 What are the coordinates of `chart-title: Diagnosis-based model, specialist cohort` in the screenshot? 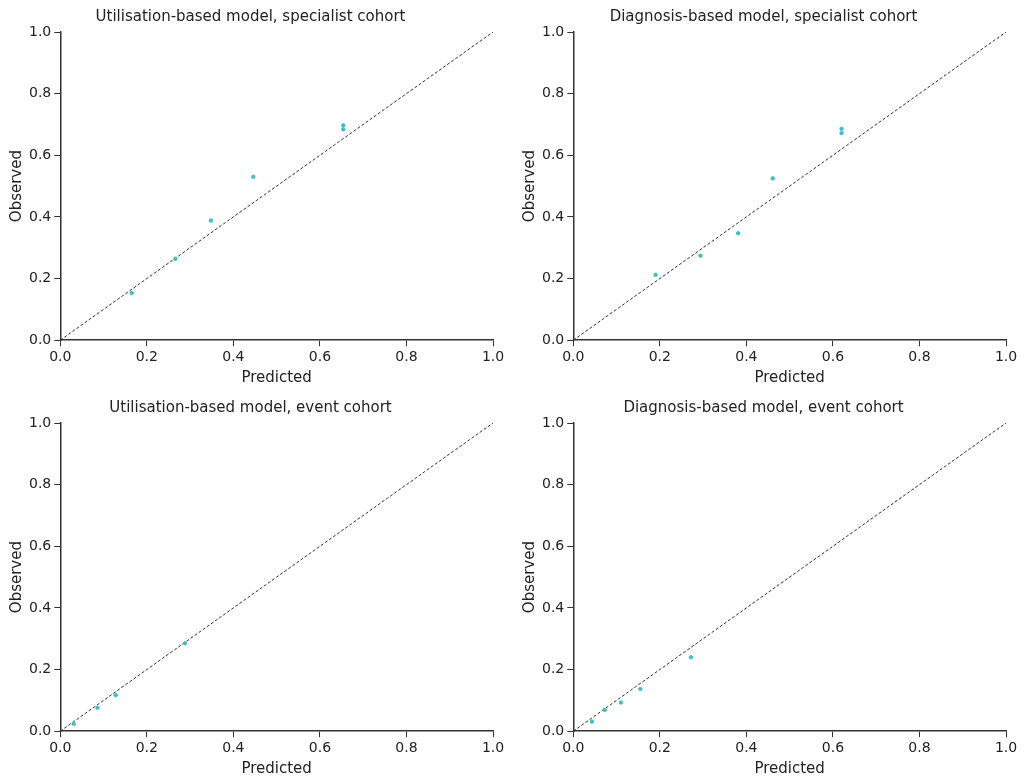 It's located at (763, 15).